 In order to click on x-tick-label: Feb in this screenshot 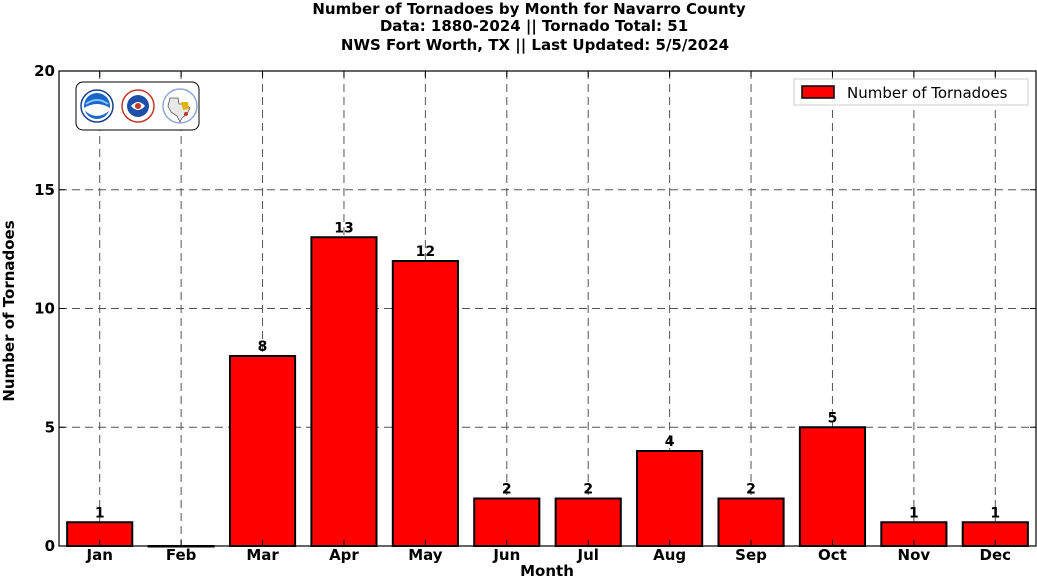, I will do `click(181, 555)`.